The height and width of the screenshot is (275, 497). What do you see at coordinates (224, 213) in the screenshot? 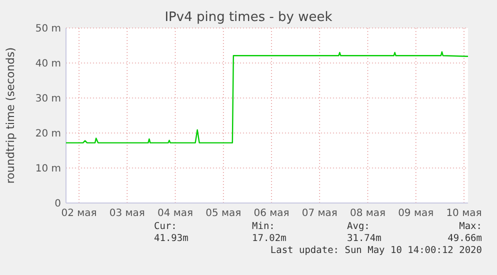
I see `x-tick-label: 05 мая` at bounding box center [224, 213].